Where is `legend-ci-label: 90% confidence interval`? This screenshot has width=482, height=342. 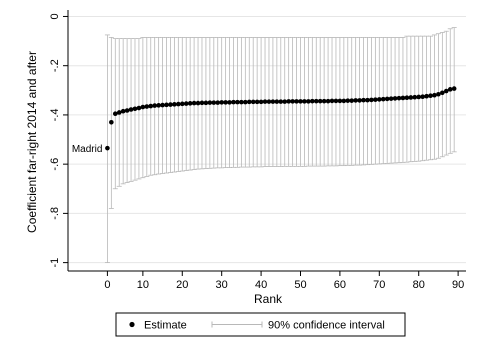
legend-ci-label: 90% confidence interval is located at coordinates (326, 326).